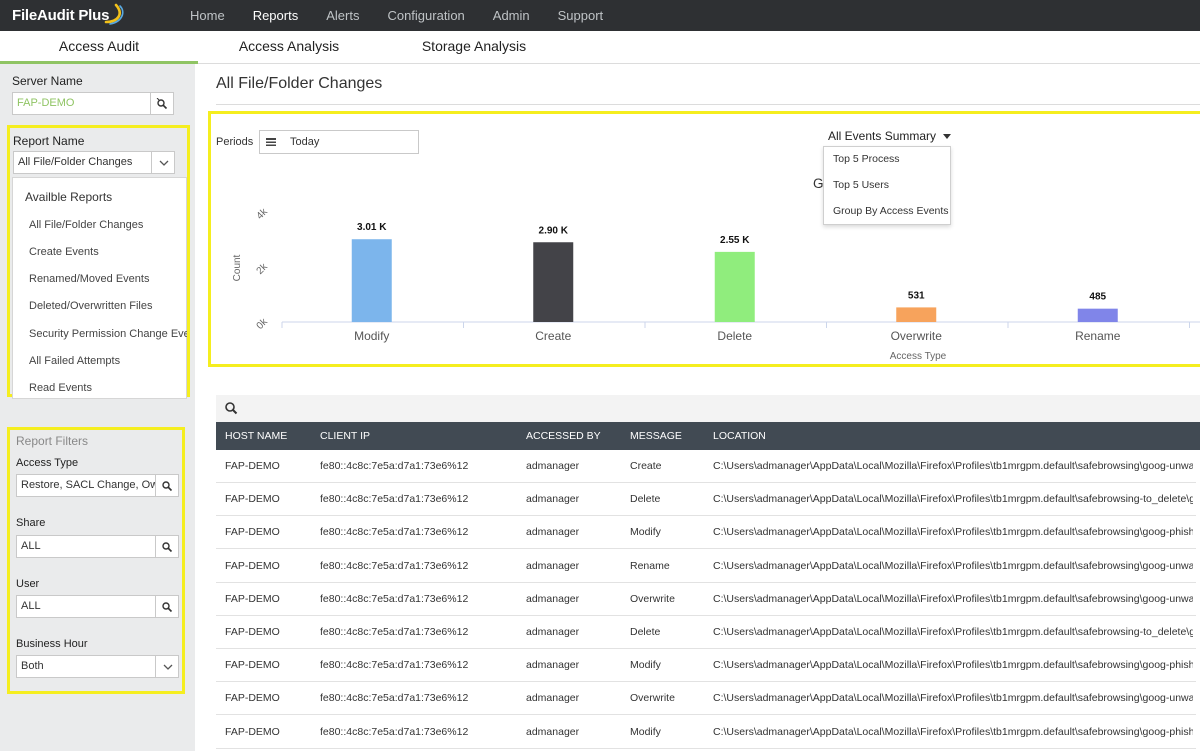 The image size is (1200, 751). I want to click on report-option: Security Permission Change Events, so click(108, 334).